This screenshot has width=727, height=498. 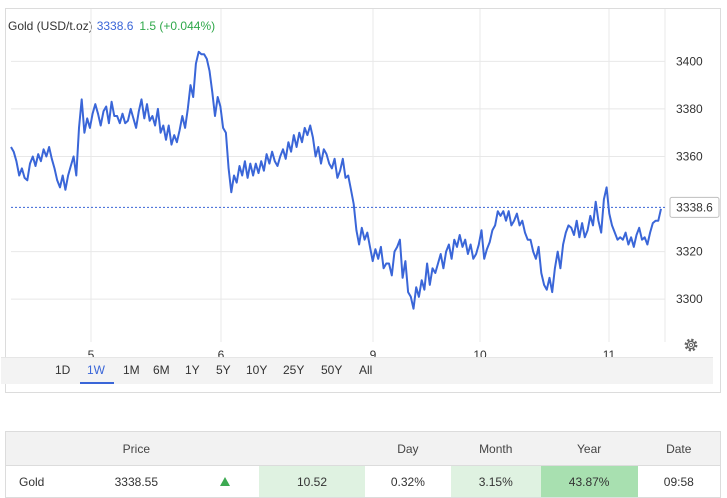 I want to click on cell-date: 09:58, so click(x=679, y=481).